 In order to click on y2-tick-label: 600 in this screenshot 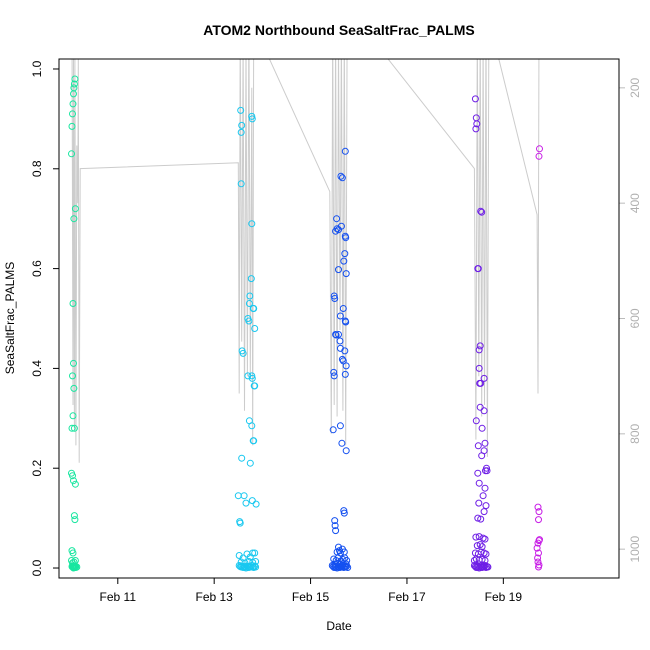, I will do `click(635, 318)`.